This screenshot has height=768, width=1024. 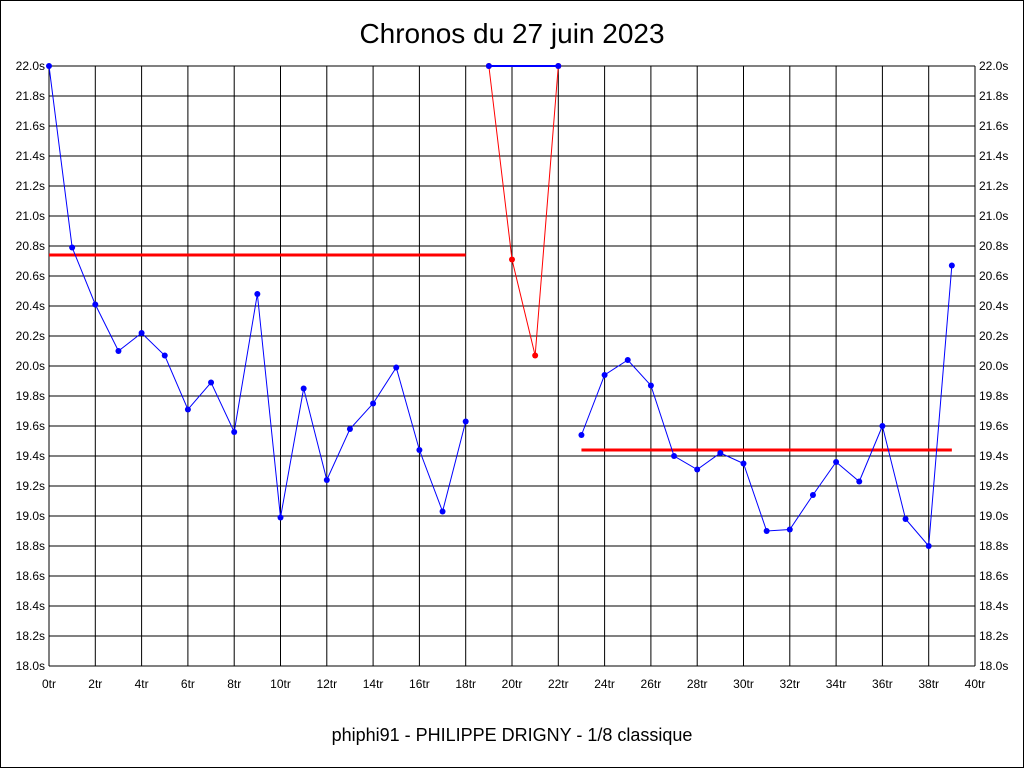 What do you see at coordinates (30, 276) in the screenshot?
I see `y-tick-label-left: 20.6s` at bounding box center [30, 276].